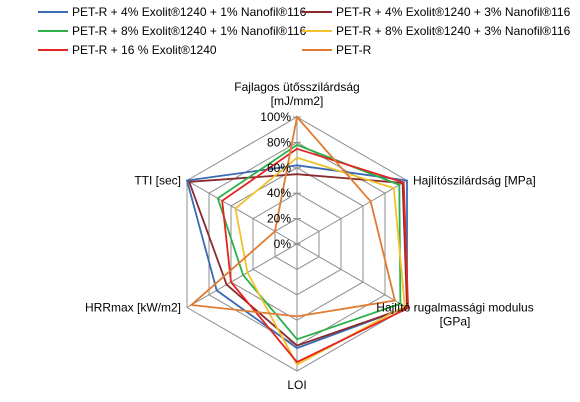 This screenshot has height=402, width=580. I want to click on tick-label: 60%, so click(279, 168).